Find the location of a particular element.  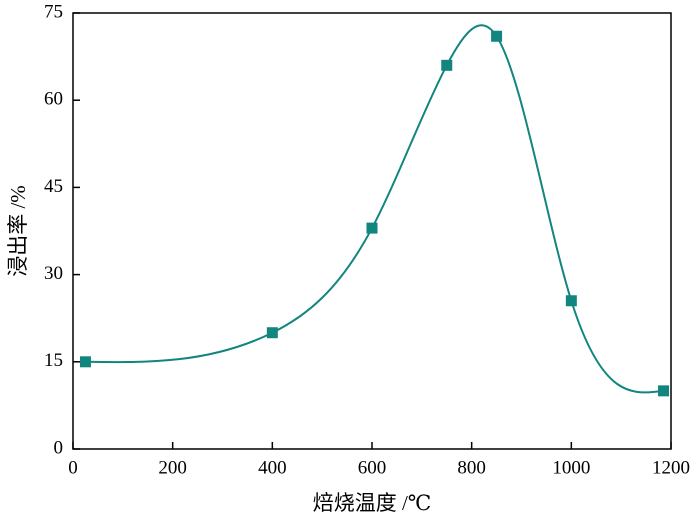

x-tick-label: 1000 is located at coordinates (571, 467).